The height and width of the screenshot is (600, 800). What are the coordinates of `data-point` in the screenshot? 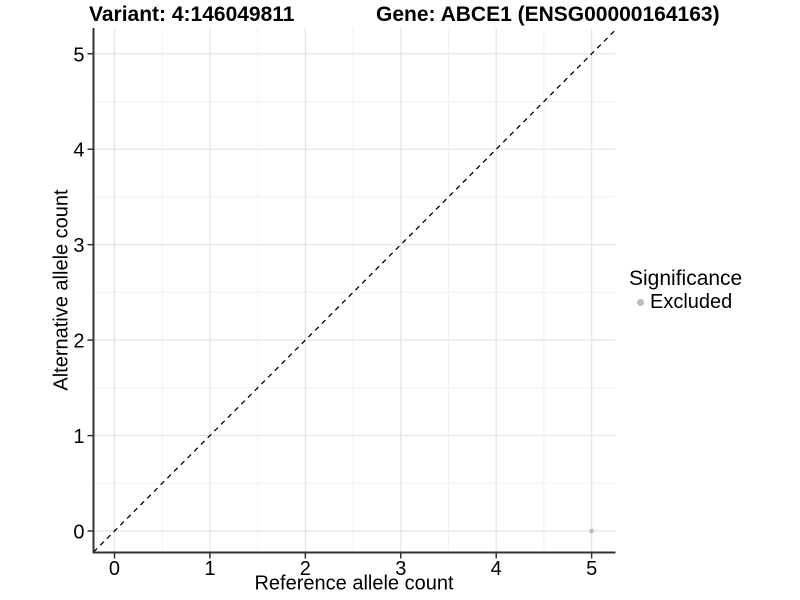 It's located at (591, 531).